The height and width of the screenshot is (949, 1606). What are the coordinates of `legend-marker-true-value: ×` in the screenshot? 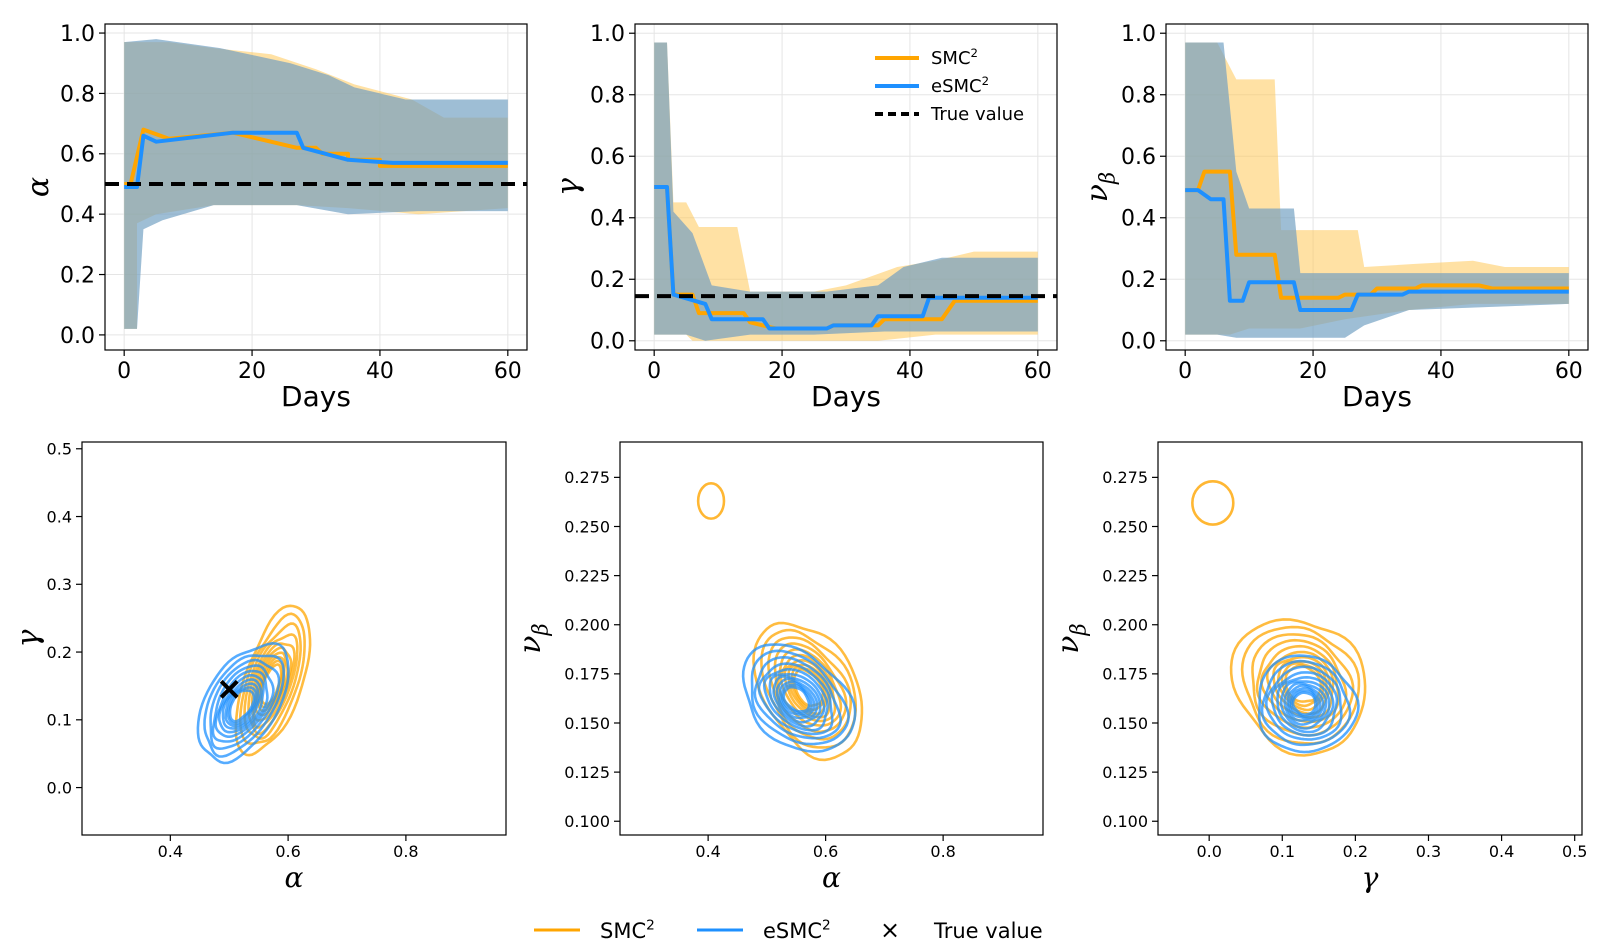 It's located at (890, 930).